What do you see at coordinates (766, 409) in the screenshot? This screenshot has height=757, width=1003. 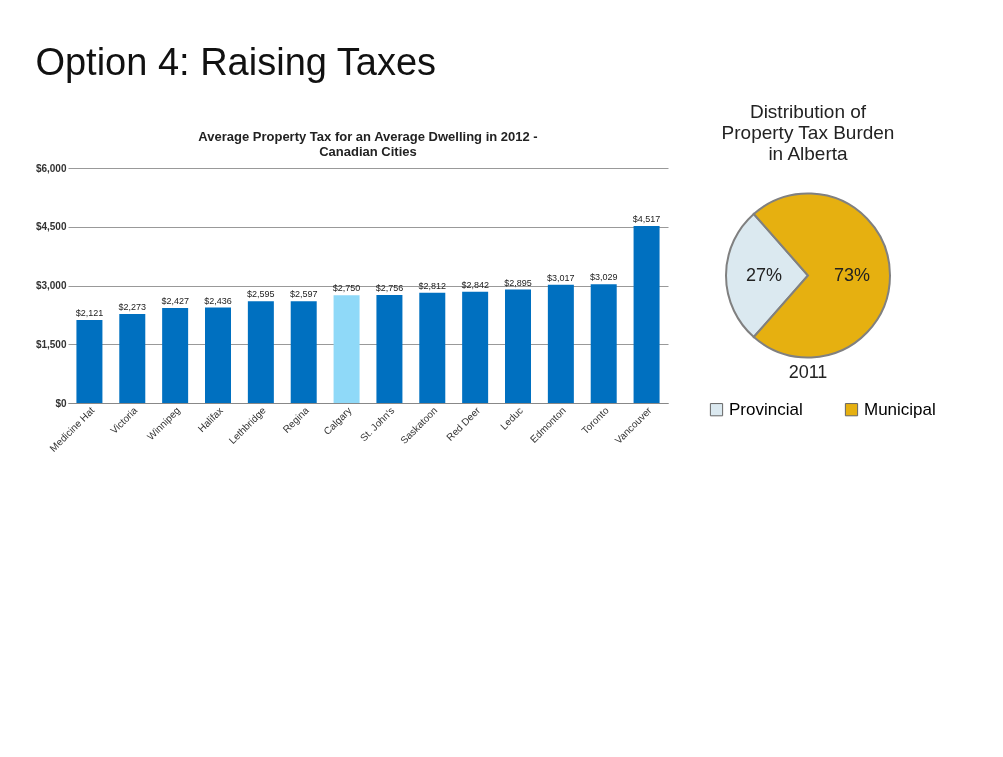 I see `legend-label: Provincial` at bounding box center [766, 409].